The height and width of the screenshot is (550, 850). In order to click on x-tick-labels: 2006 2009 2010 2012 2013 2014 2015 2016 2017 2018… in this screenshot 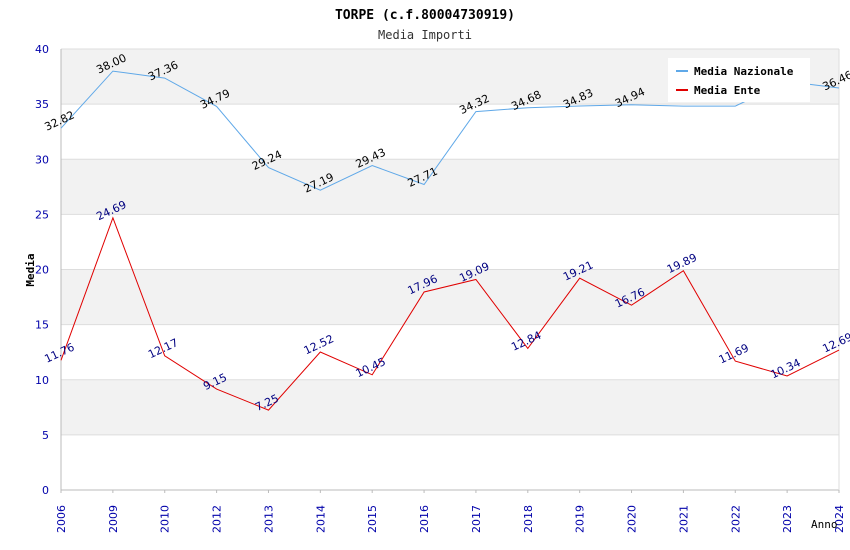, I will do `click(450, 519)`.